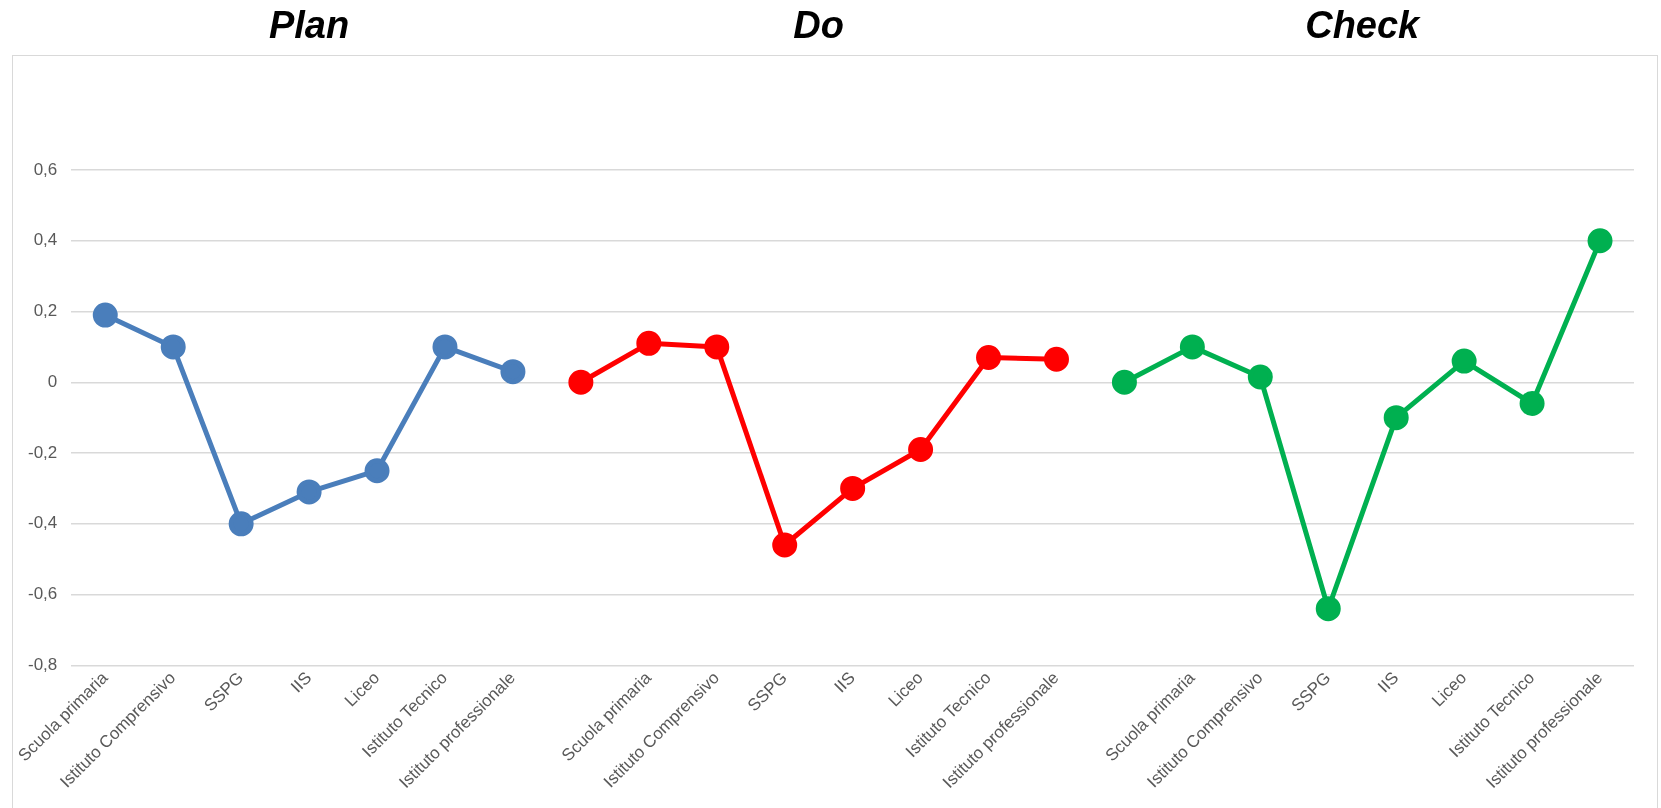 This screenshot has width=1661, height=808. Describe the element at coordinates (43, 594) in the screenshot. I see `y-tick-label: -0,6` at that location.